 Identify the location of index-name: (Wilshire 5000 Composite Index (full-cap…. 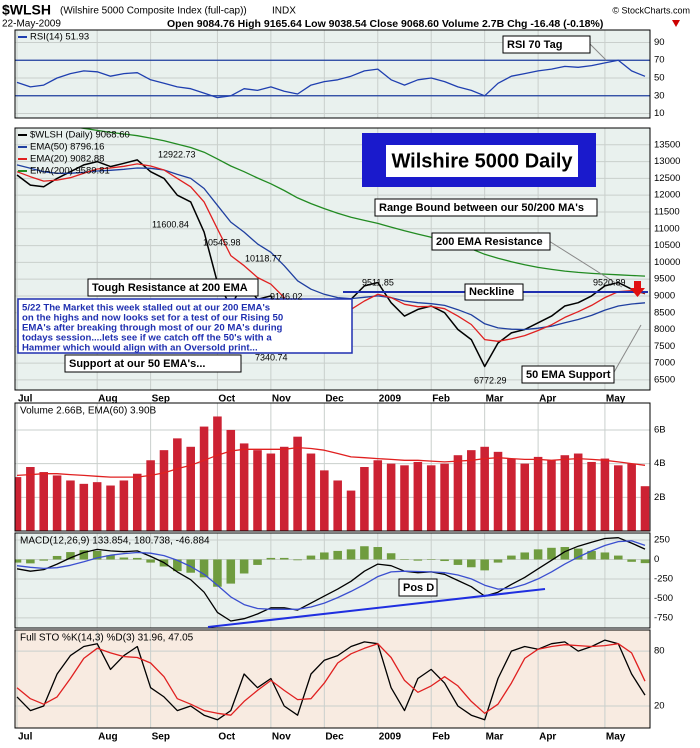
(153, 11).